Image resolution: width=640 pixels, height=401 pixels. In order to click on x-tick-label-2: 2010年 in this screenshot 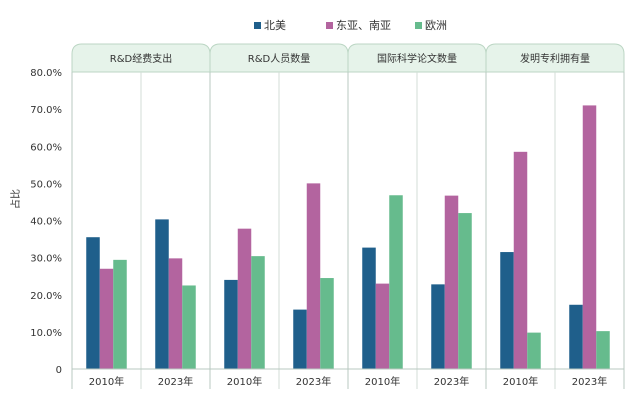, I will do `click(244, 381)`.